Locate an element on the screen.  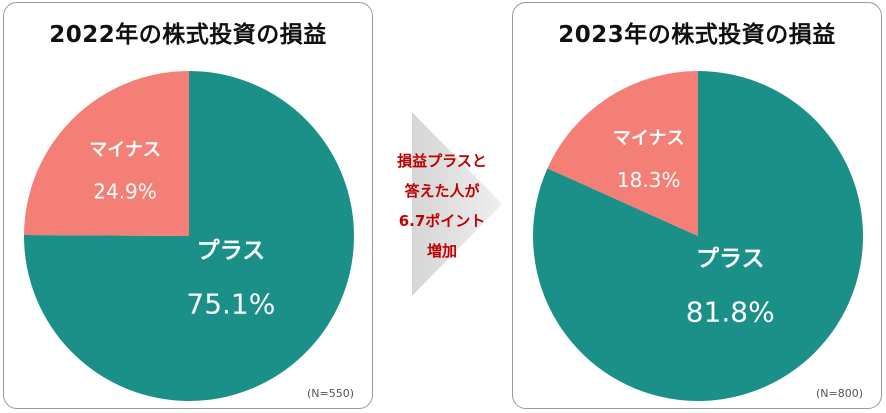
slice-value-plus: 81.8% is located at coordinates (730, 311).